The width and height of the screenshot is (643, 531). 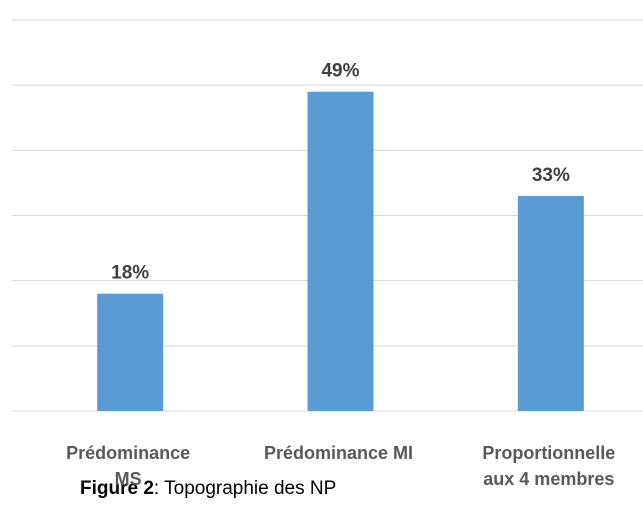 I want to click on data-label: 18%, so click(x=130, y=273).